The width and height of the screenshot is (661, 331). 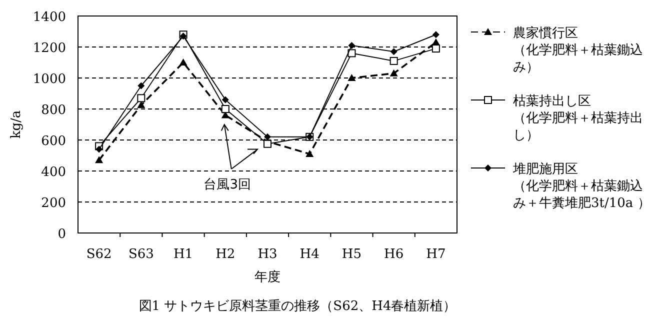 What do you see at coordinates (53, 203) in the screenshot?
I see `y-tick-label: 200` at bounding box center [53, 203].